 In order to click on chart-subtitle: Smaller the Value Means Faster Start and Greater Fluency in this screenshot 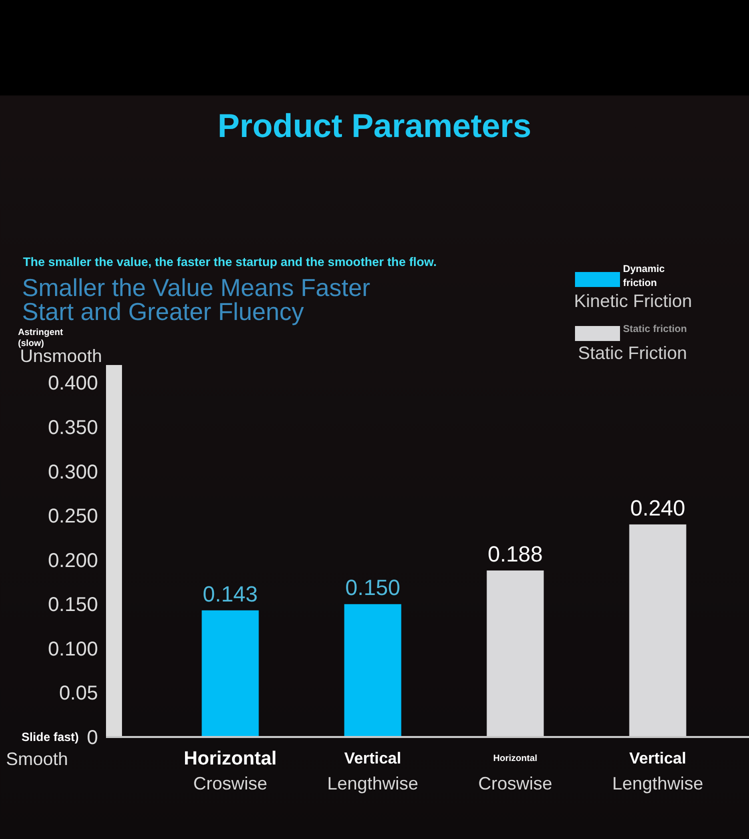, I will do `click(196, 300)`.